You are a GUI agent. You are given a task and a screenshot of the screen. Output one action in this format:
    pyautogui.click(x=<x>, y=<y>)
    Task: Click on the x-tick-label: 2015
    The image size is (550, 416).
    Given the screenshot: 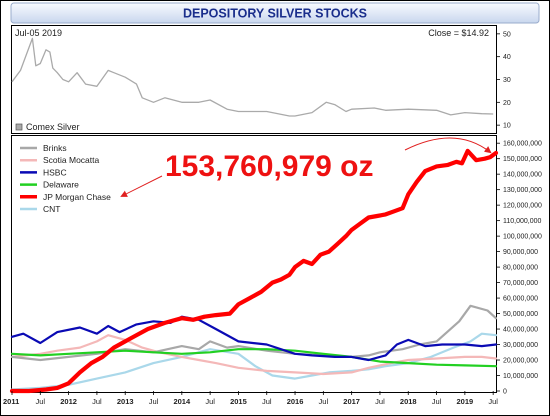 What is the action you would take?
    pyautogui.click(x=238, y=401)
    